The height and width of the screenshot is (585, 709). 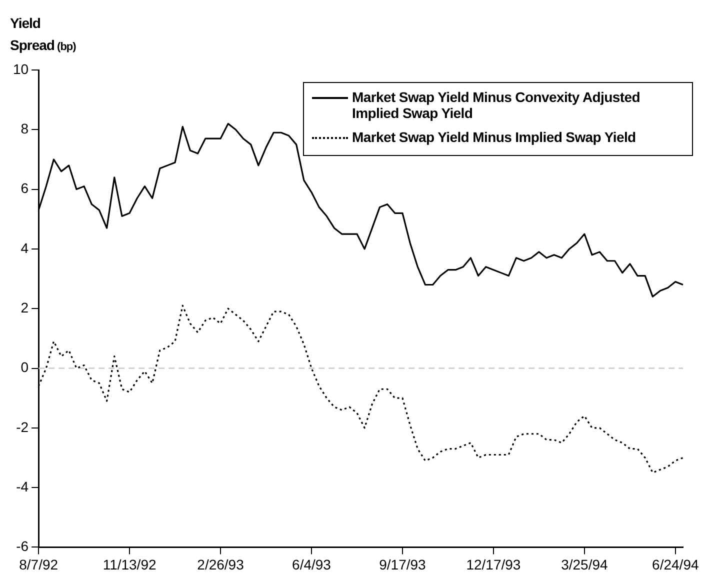 What do you see at coordinates (24, 307) in the screenshot?
I see `y-tick-label: 2` at bounding box center [24, 307].